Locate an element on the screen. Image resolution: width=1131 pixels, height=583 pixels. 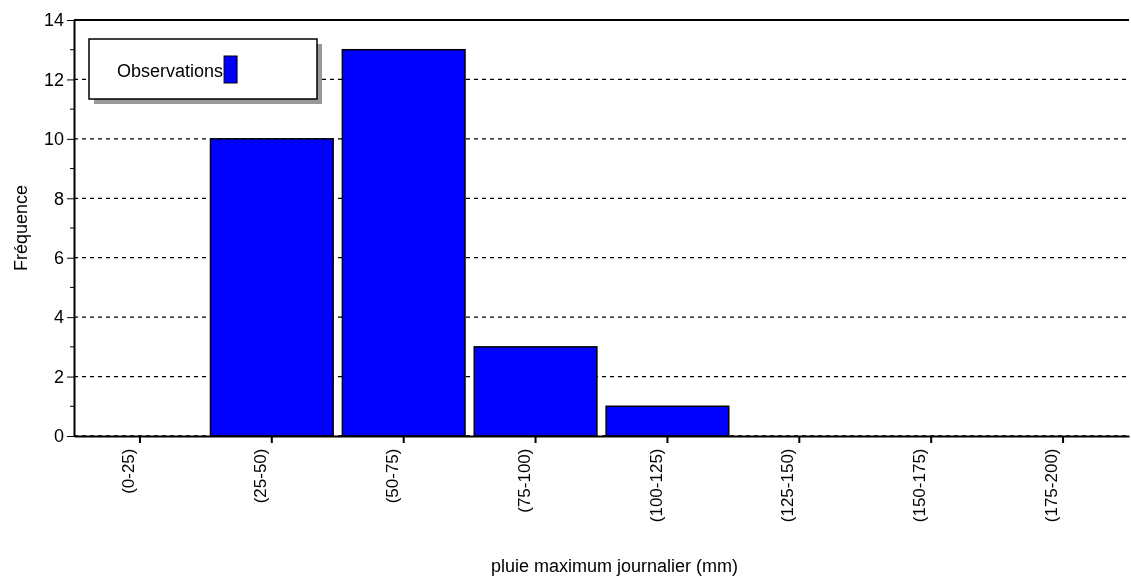
x-tick-label: (175-200) is located at coordinates (1052, 485).